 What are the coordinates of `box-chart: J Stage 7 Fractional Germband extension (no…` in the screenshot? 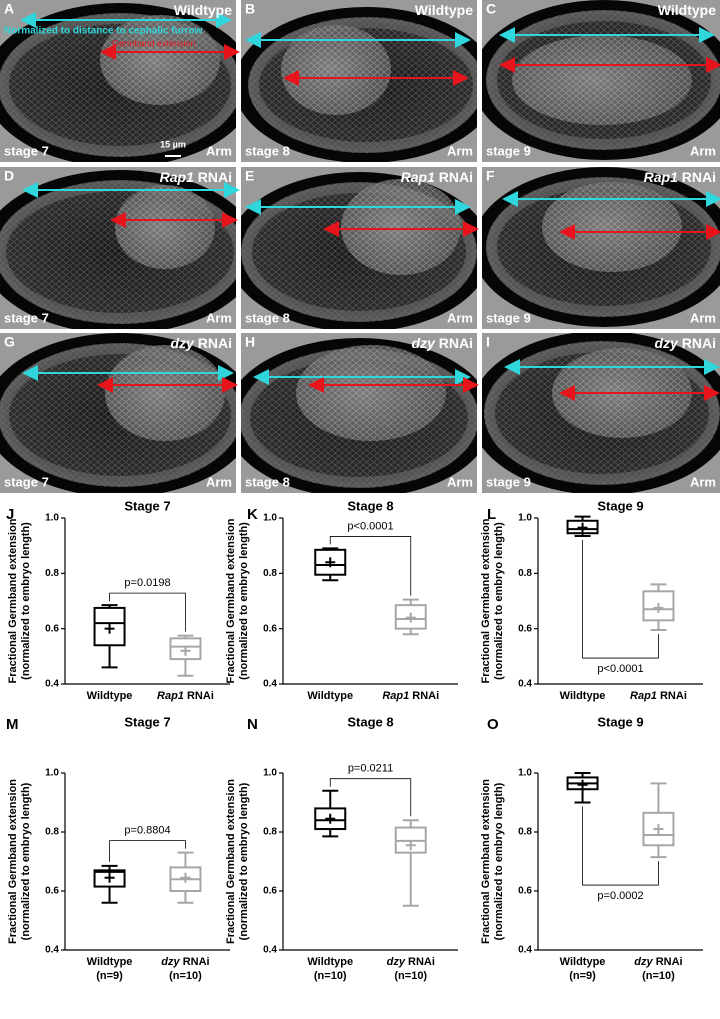 It's located at (118, 600).